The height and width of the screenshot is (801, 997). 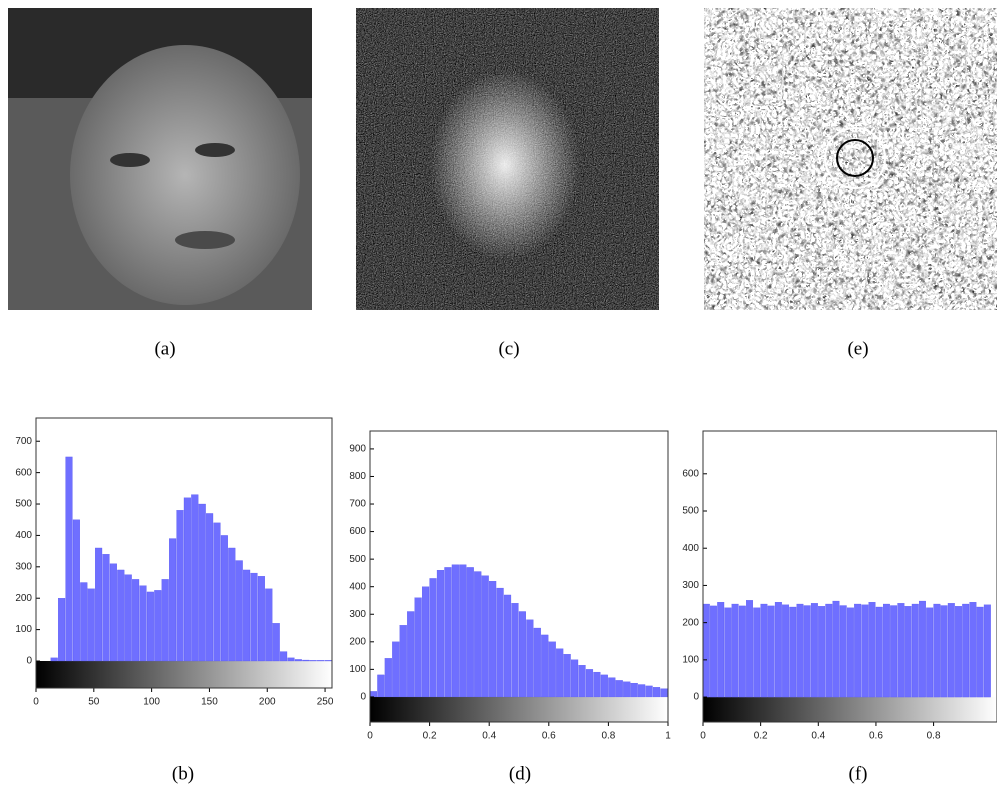 What do you see at coordinates (267, 702) in the screenshot?
I see `x-tick-label: 200` at bounding box center [267, 702].